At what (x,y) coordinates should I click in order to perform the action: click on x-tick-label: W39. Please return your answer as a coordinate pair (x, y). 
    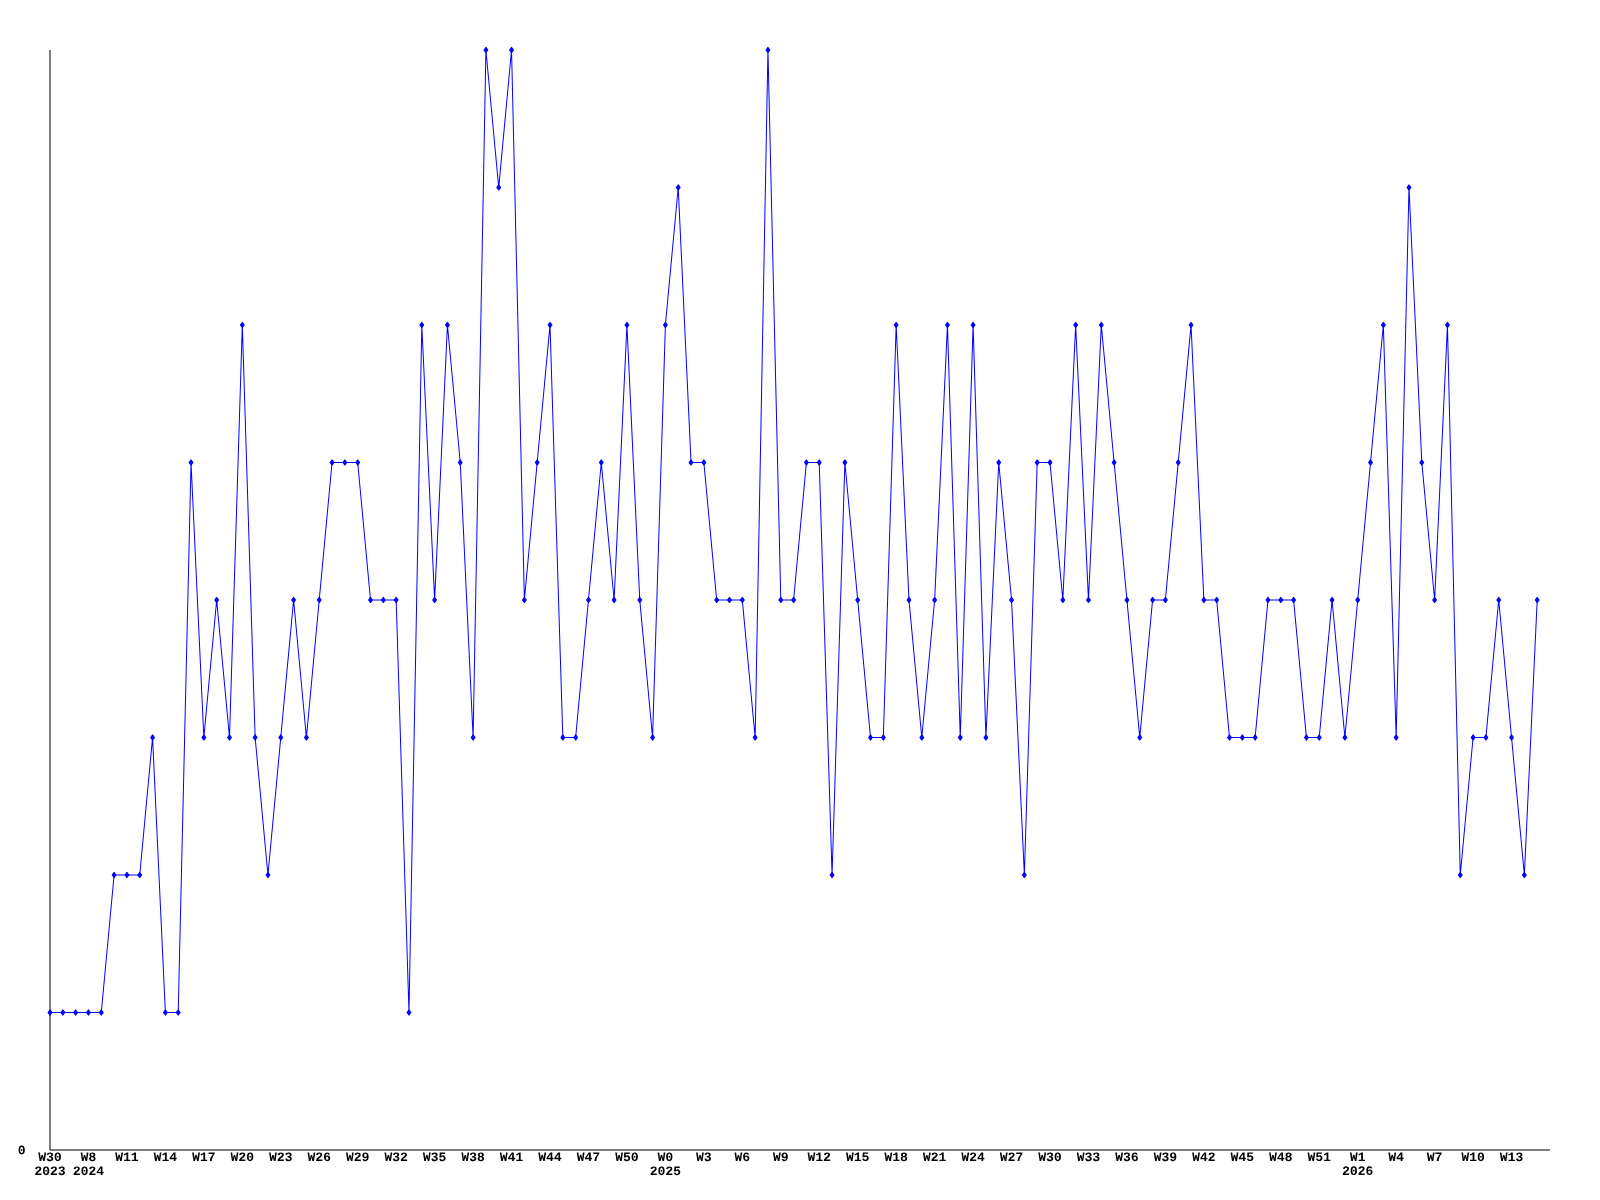
    Looking at the image, I should click on (1165, 1157).